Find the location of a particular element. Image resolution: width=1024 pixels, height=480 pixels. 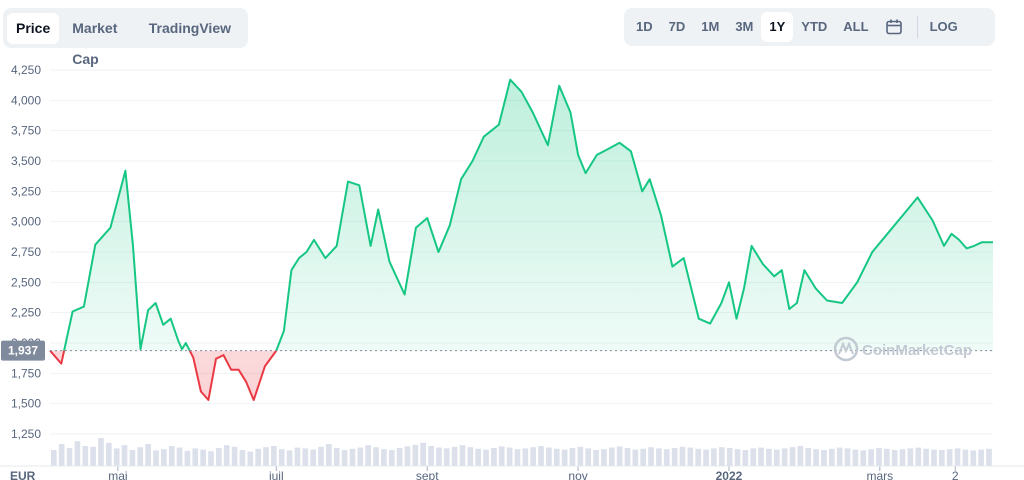

y-tick-label: 1,250 is located at coordinates (26, 434).